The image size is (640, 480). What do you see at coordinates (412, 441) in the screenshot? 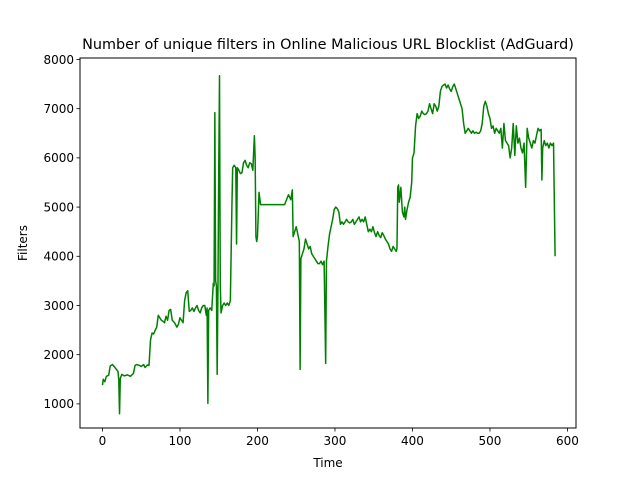
I see `x-tick-label: 400` at bounding box center [412, 441].